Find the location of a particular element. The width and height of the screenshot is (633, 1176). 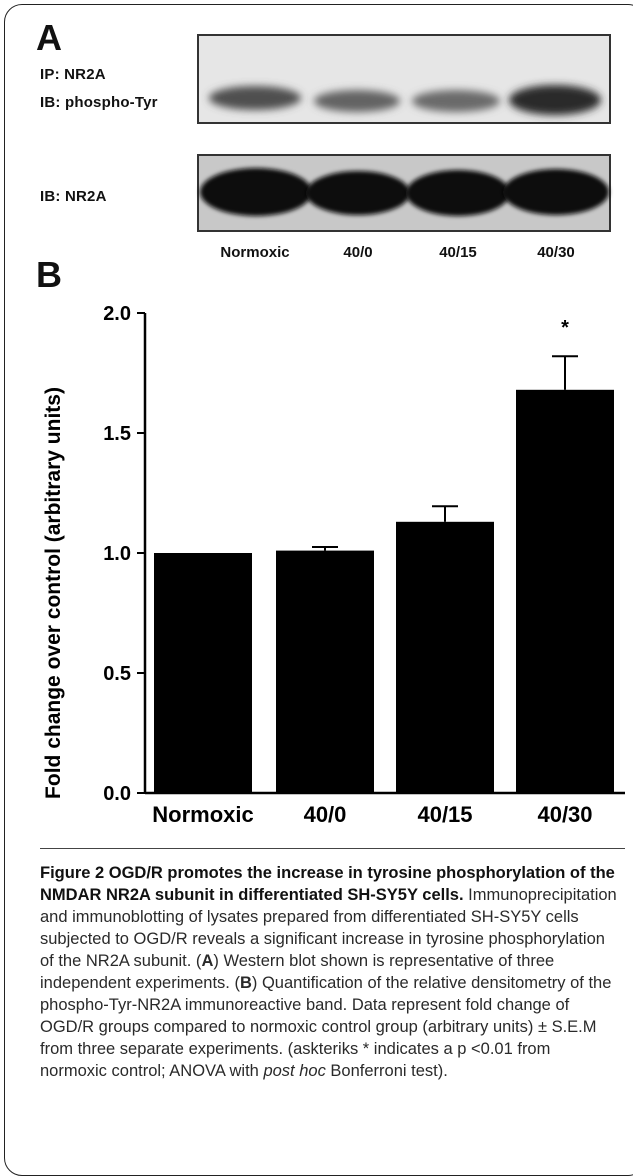

caption-italic-post-hoc: post hoc is located at coordinates (294, 1071).